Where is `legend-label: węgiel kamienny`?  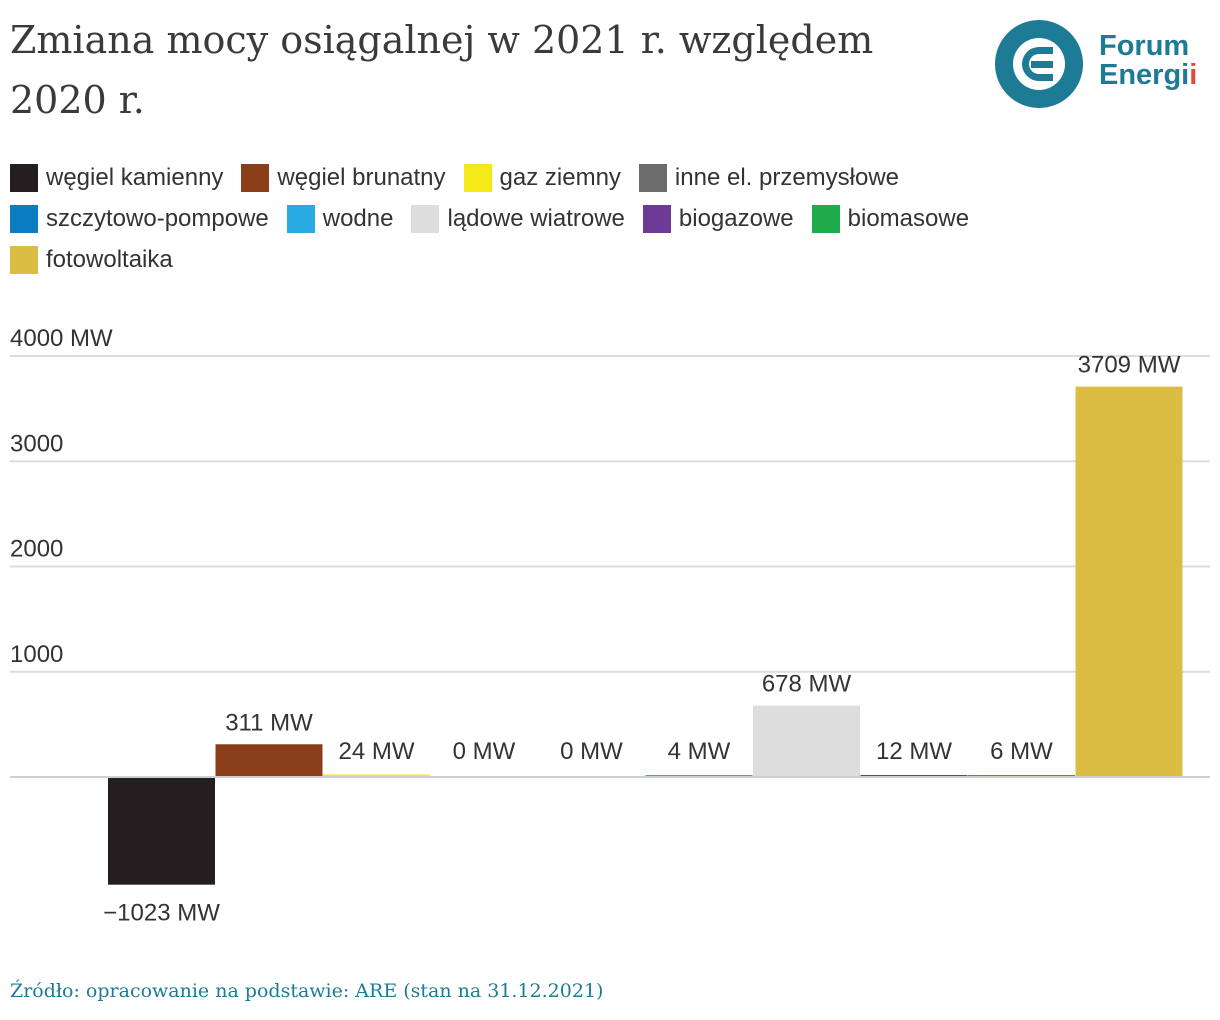 legend-label: węgiel kamienny is located at coordinates (135, 177).